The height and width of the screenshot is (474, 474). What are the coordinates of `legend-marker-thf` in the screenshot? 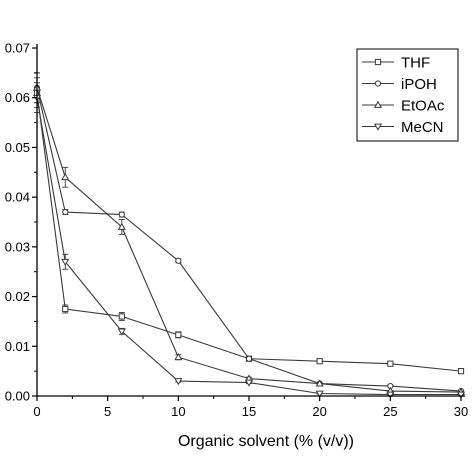 It's located at (378, 62).